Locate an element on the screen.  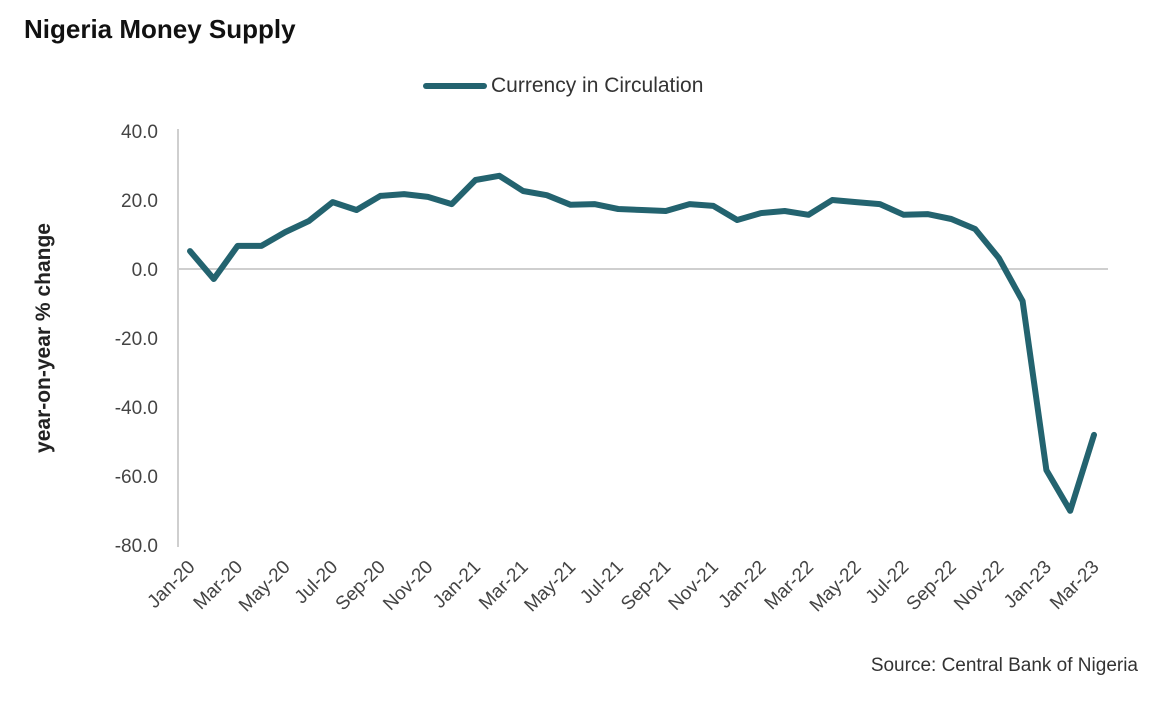
legend: Currency in Circulation is located at coordinates (563, 86).